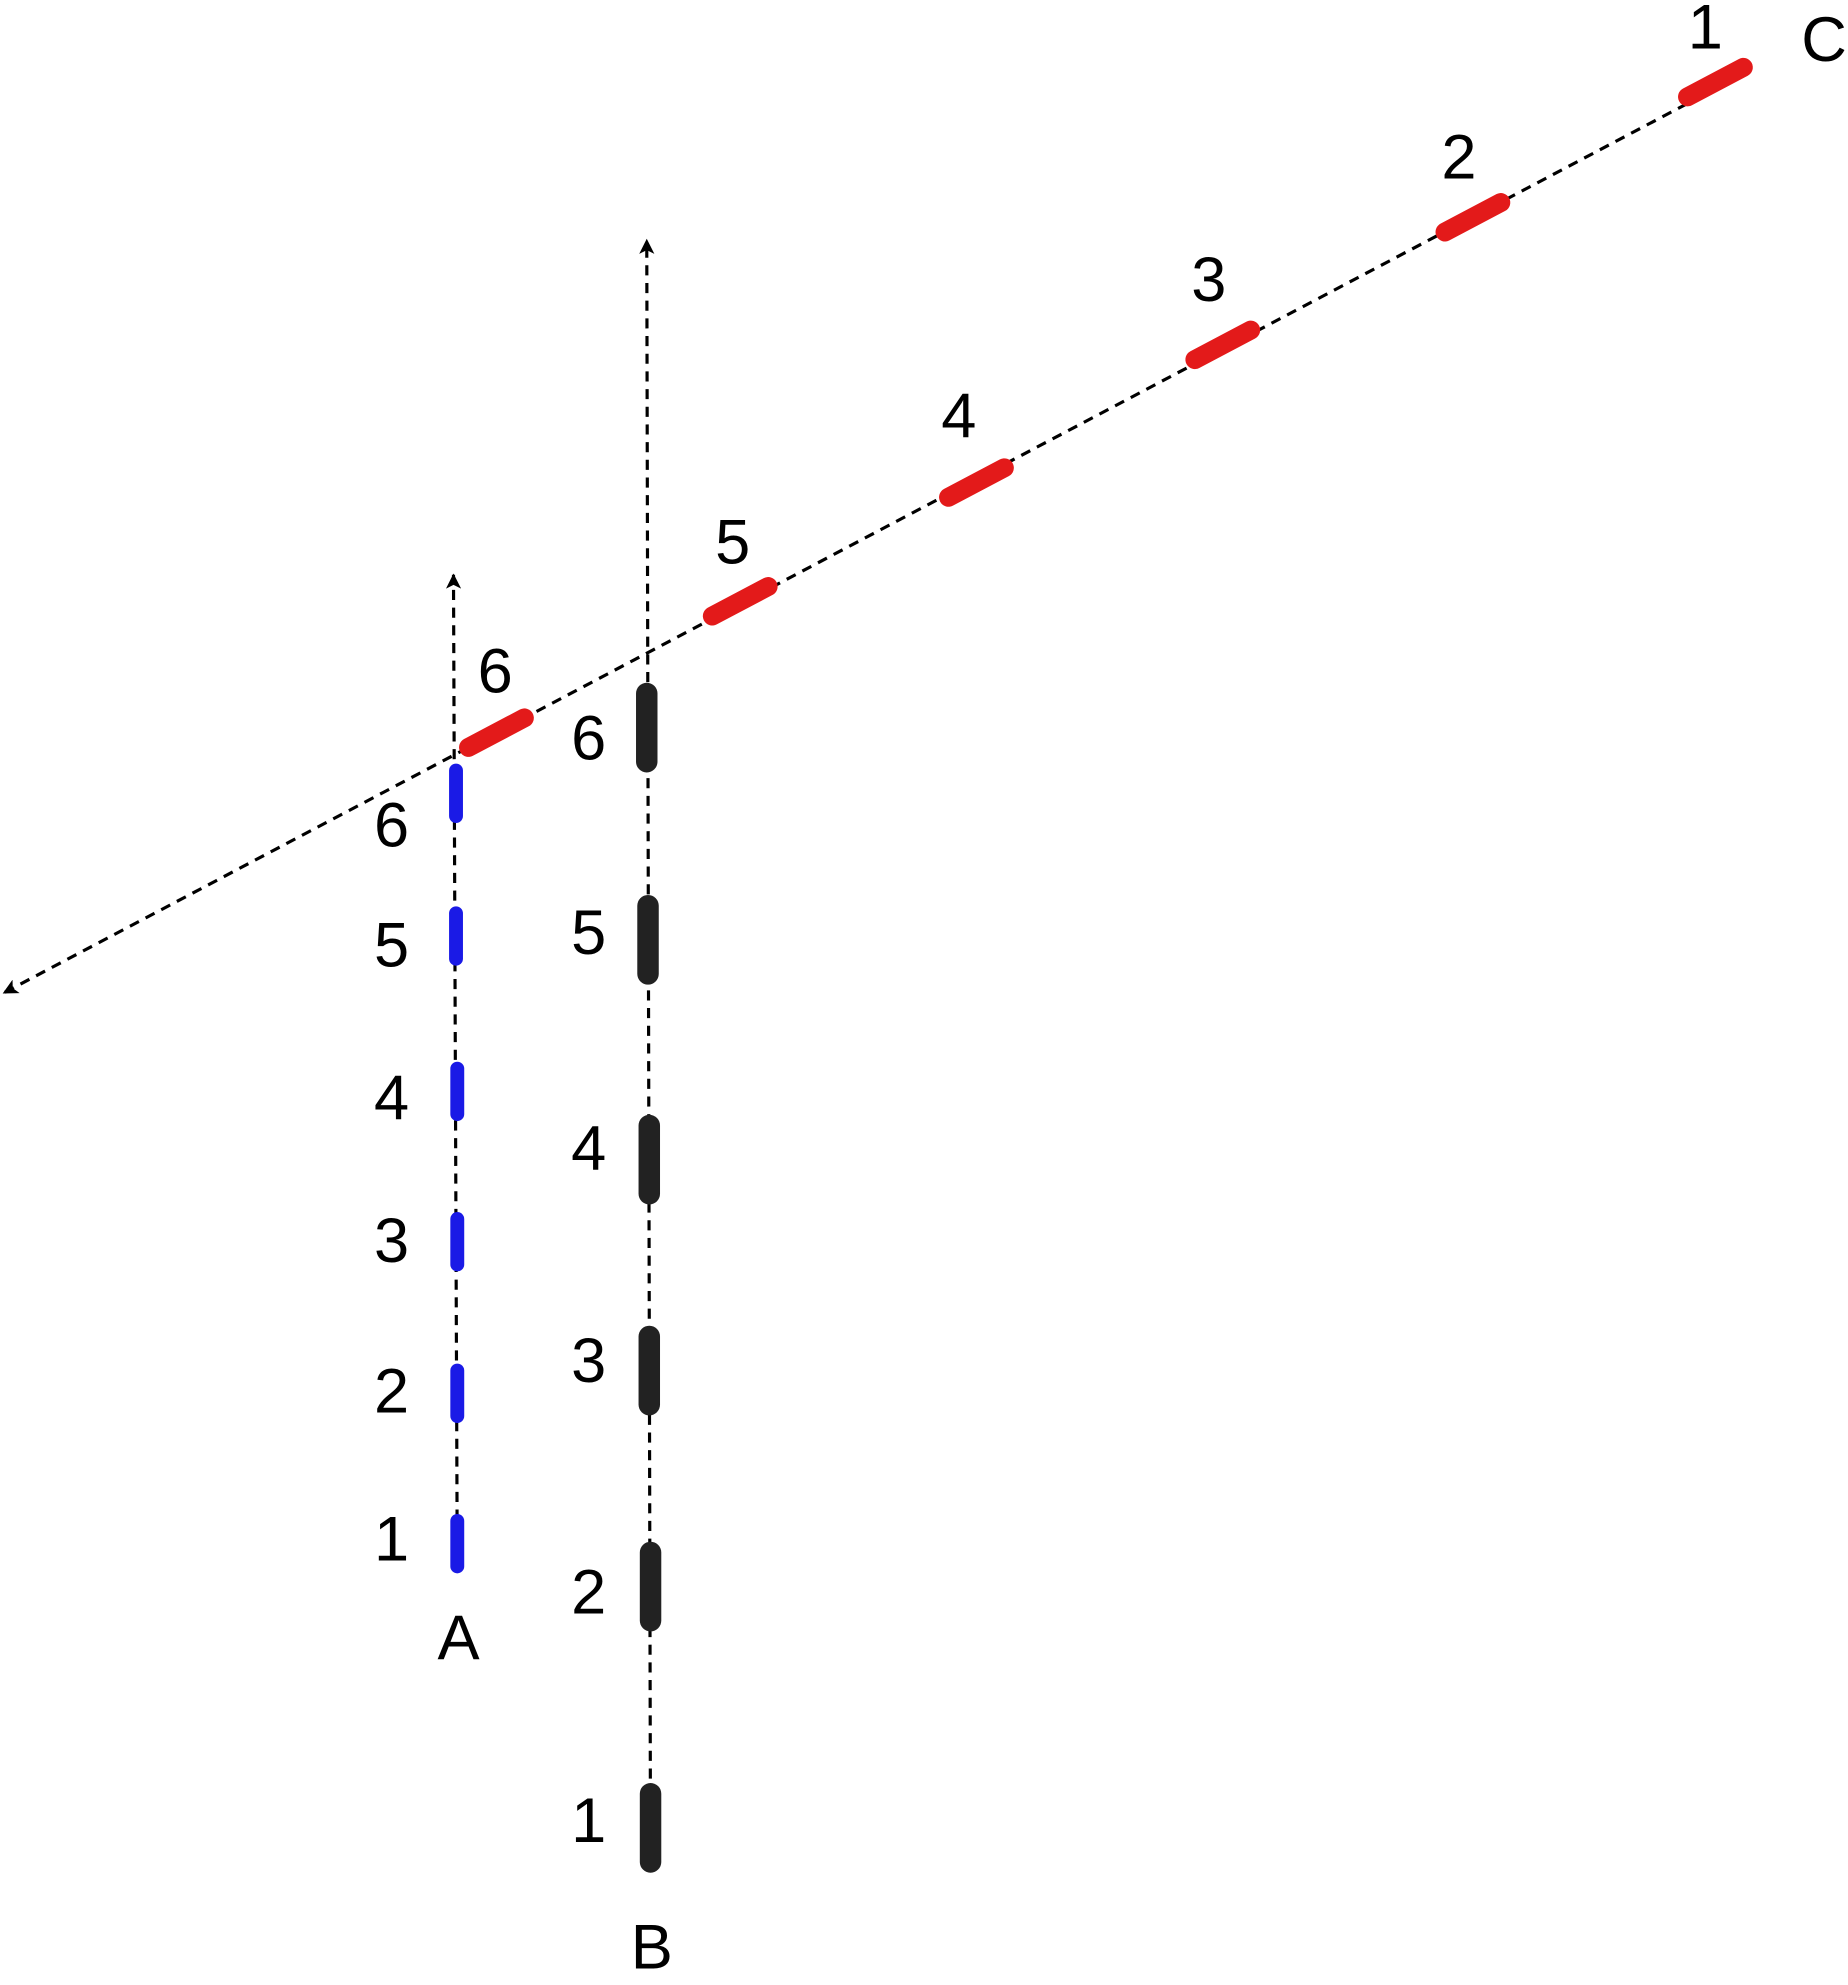 The width and height of the screenshot is (1848, 1985). What do you see at coordinates (1824, 40) in the screenshot?
I see `track-name: C` at bounding box center [1824, 40].